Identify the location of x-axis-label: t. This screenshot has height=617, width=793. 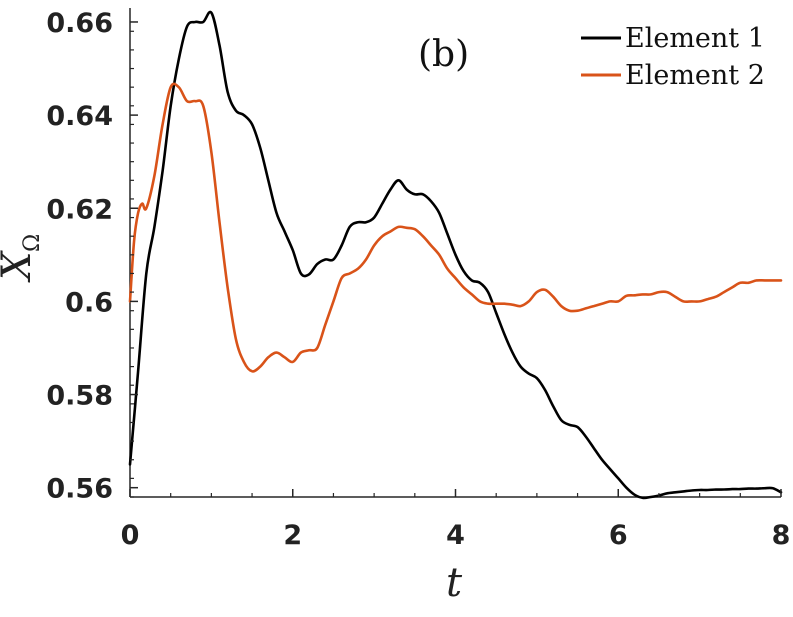
(454, 583).